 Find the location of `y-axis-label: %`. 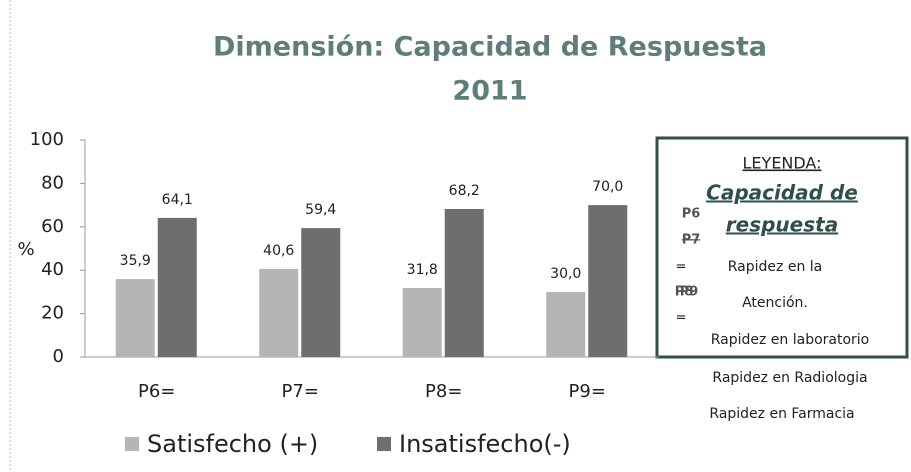

y-axis-label: % is located at coordinates (25, 249).